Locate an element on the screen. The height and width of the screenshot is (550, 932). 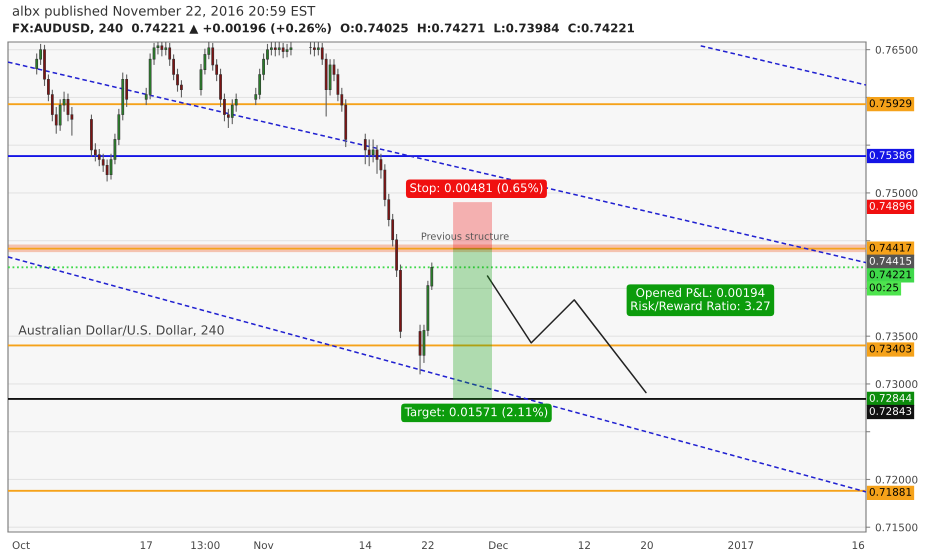
data-label: Target: 0.01571 (2.11%) is located at coordinates (476, 413).